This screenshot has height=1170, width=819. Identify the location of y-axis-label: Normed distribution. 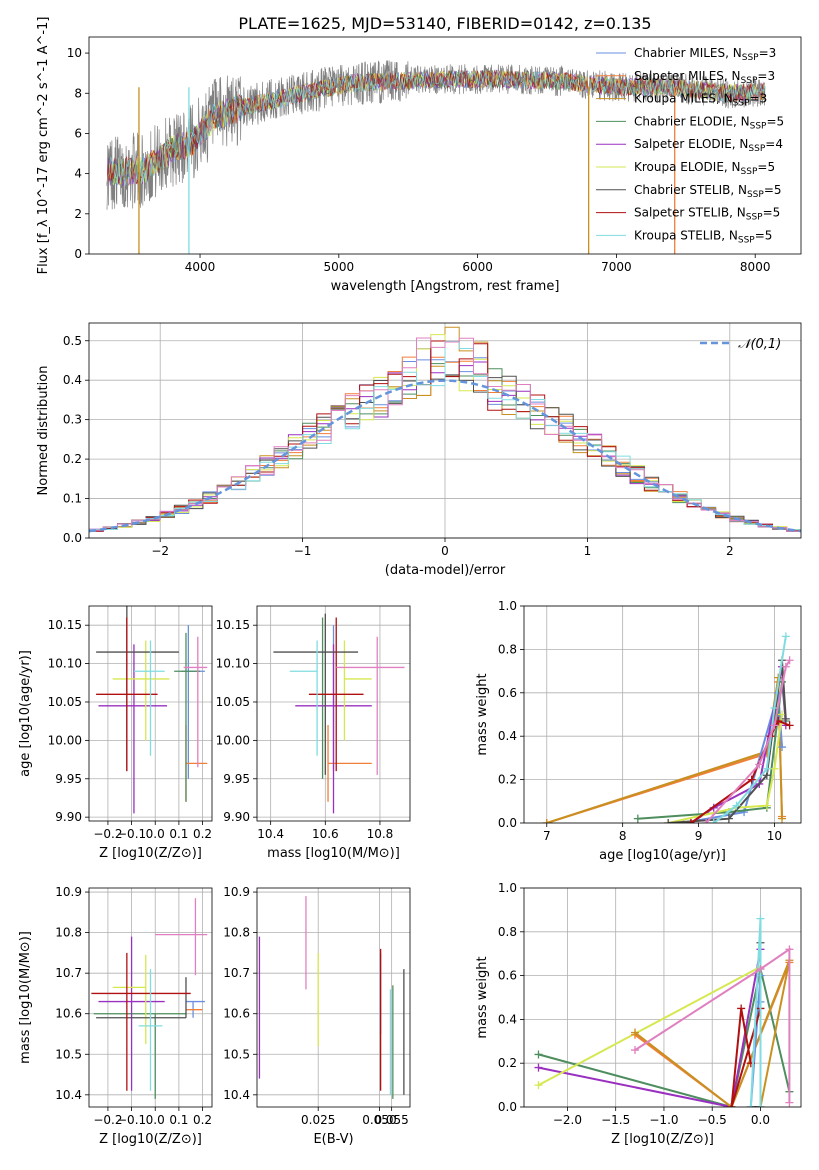
(43, 431).